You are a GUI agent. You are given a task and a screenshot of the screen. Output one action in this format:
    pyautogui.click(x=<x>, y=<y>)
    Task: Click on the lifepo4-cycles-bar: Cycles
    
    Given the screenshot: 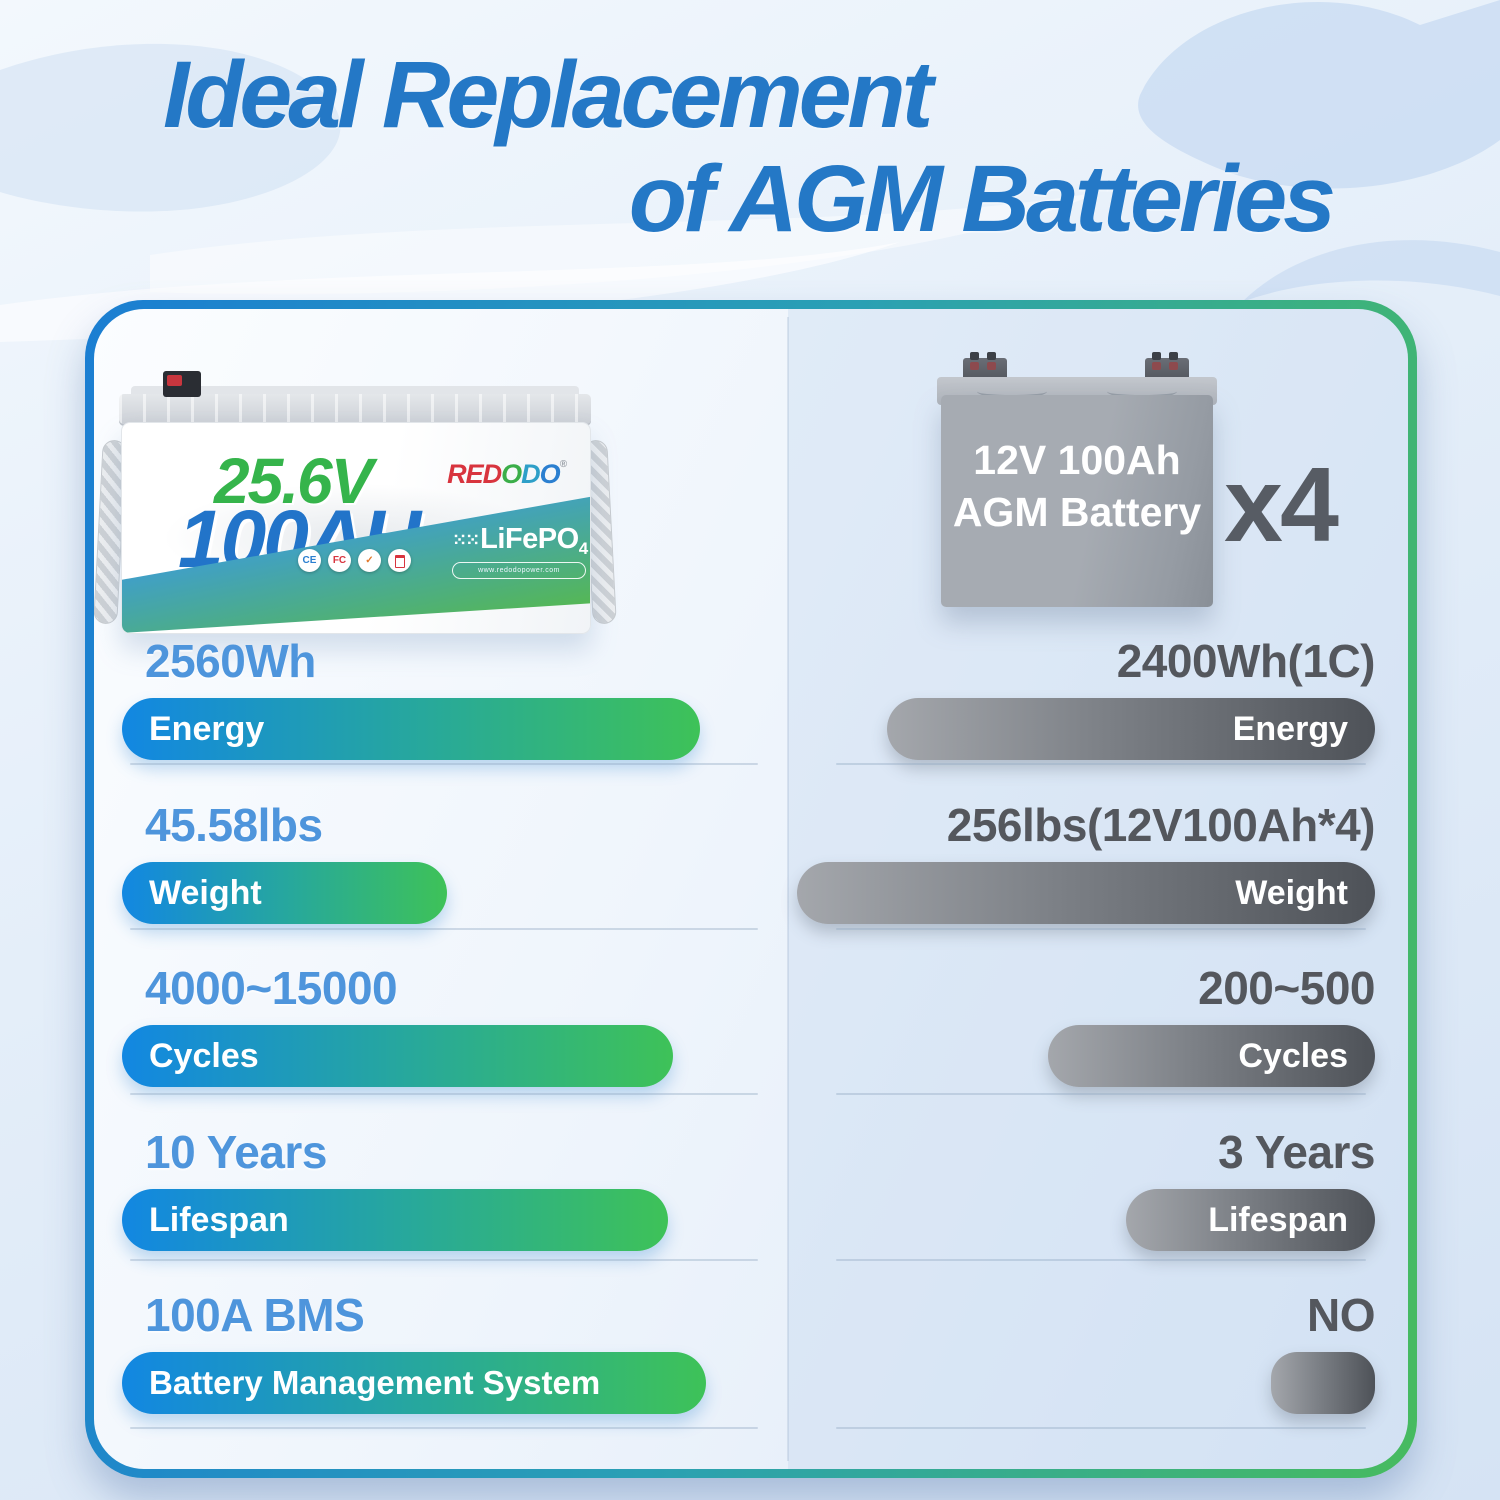 What is the action you would take?
    pyautogui.click(x=397, y=1056)
    